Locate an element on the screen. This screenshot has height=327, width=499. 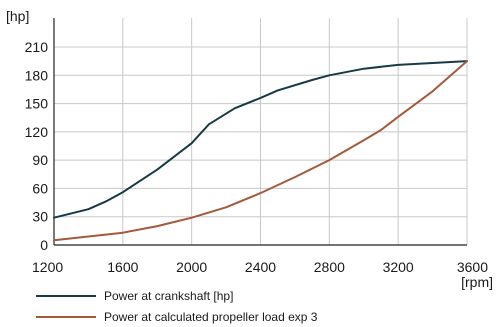
x-tick-label: 2000 is located at coordinates (191, 267).